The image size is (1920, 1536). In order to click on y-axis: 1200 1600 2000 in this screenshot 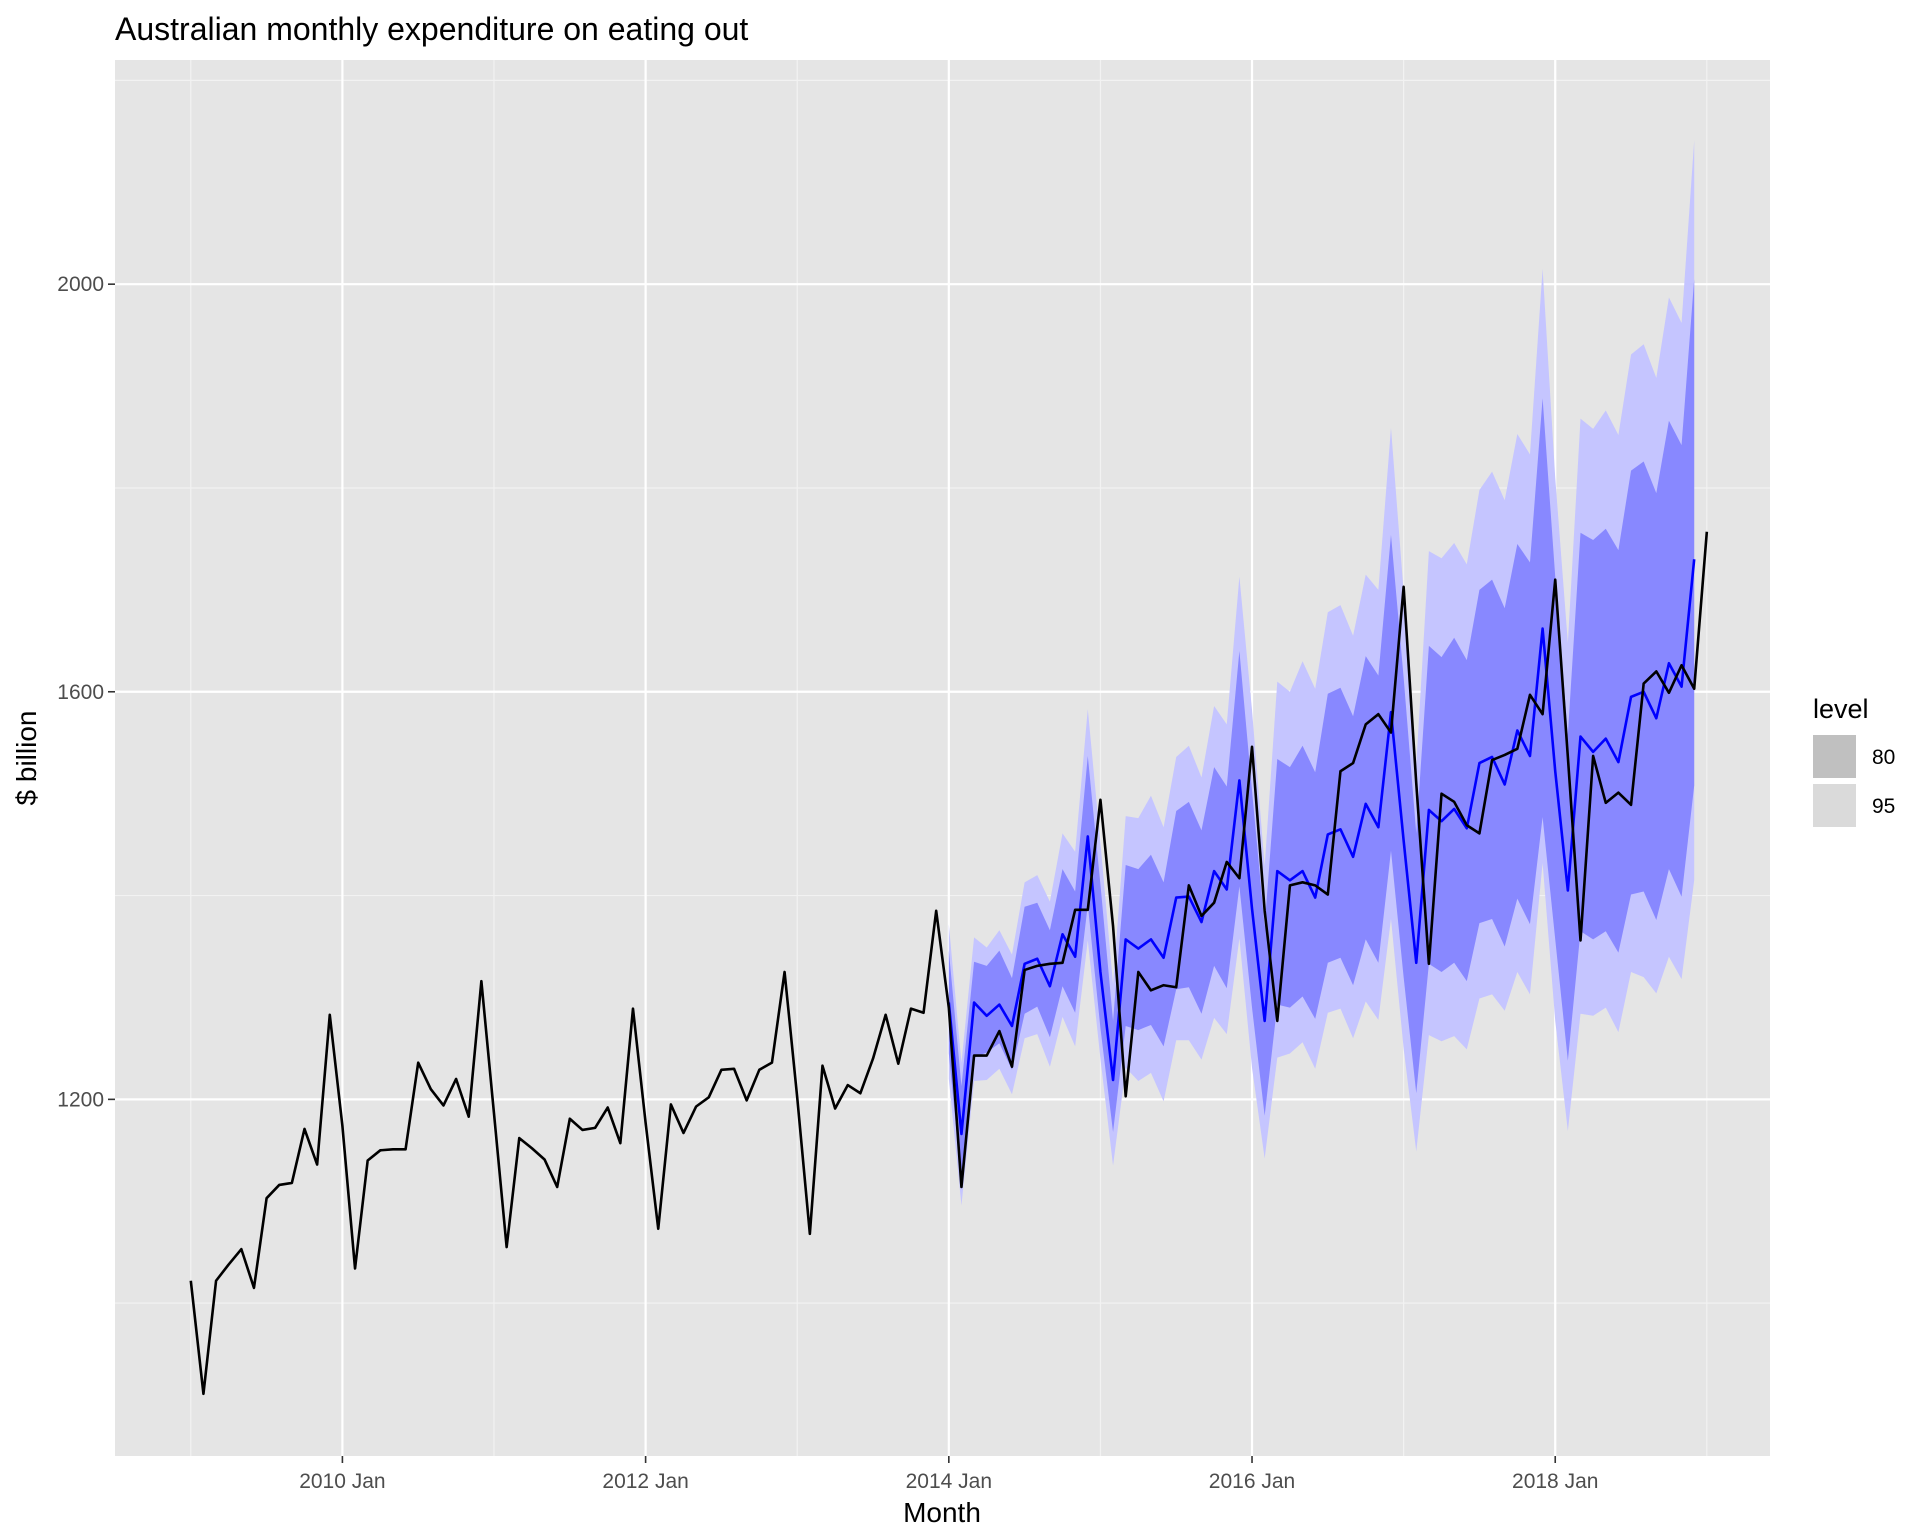, I will do `click(86, 692)`.